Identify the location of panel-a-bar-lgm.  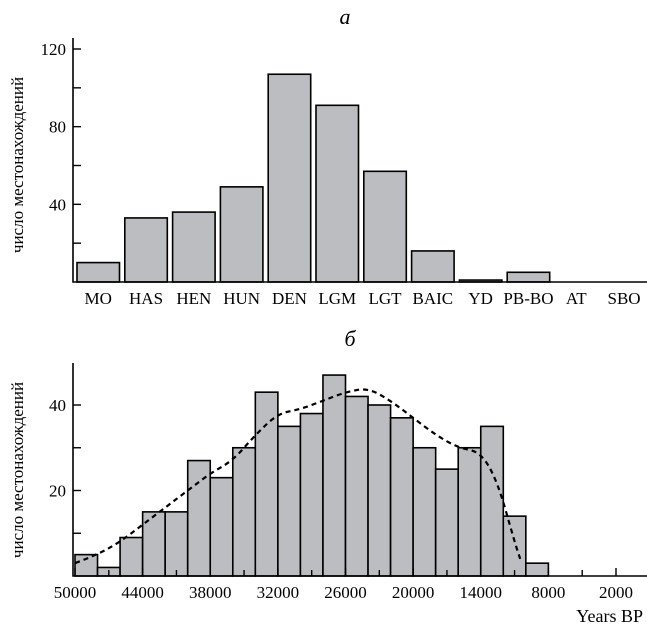
(337, 193).